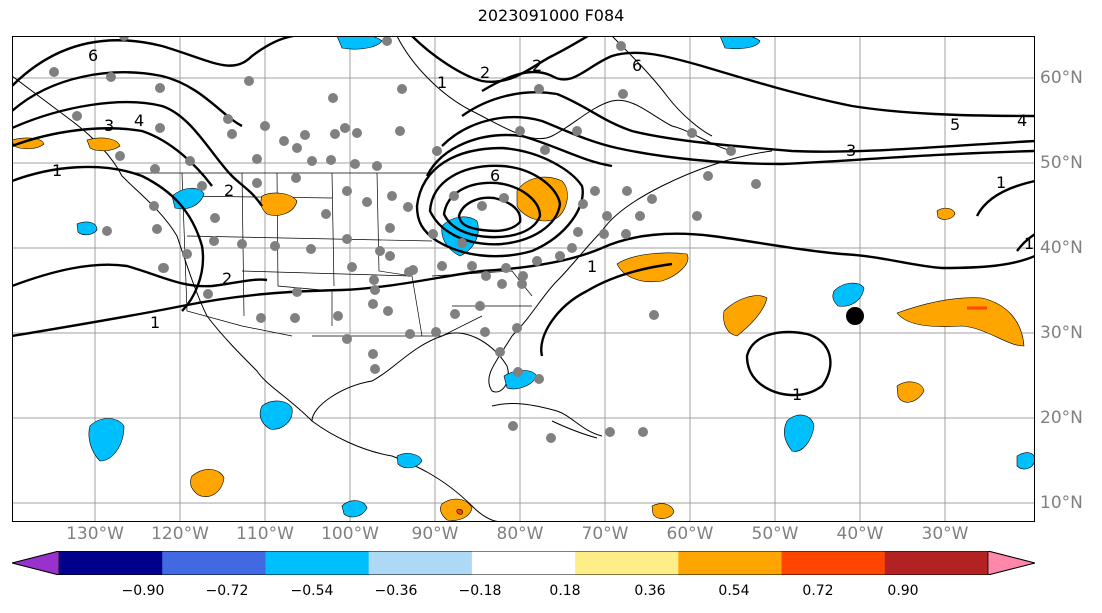  I want to click on contour-label: 5, so click(955, 124).